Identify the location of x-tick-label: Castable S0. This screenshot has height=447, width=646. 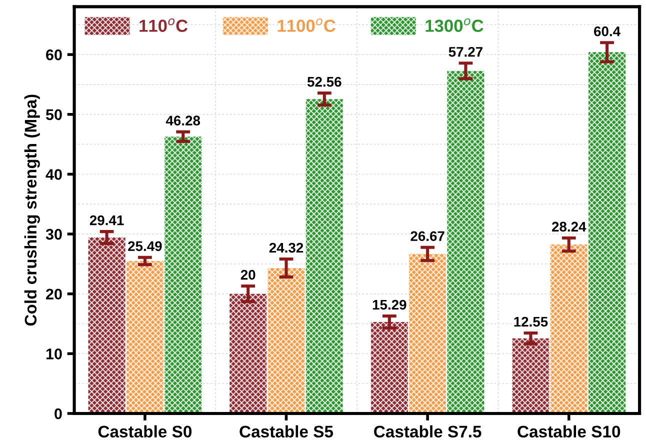
(145, 431).